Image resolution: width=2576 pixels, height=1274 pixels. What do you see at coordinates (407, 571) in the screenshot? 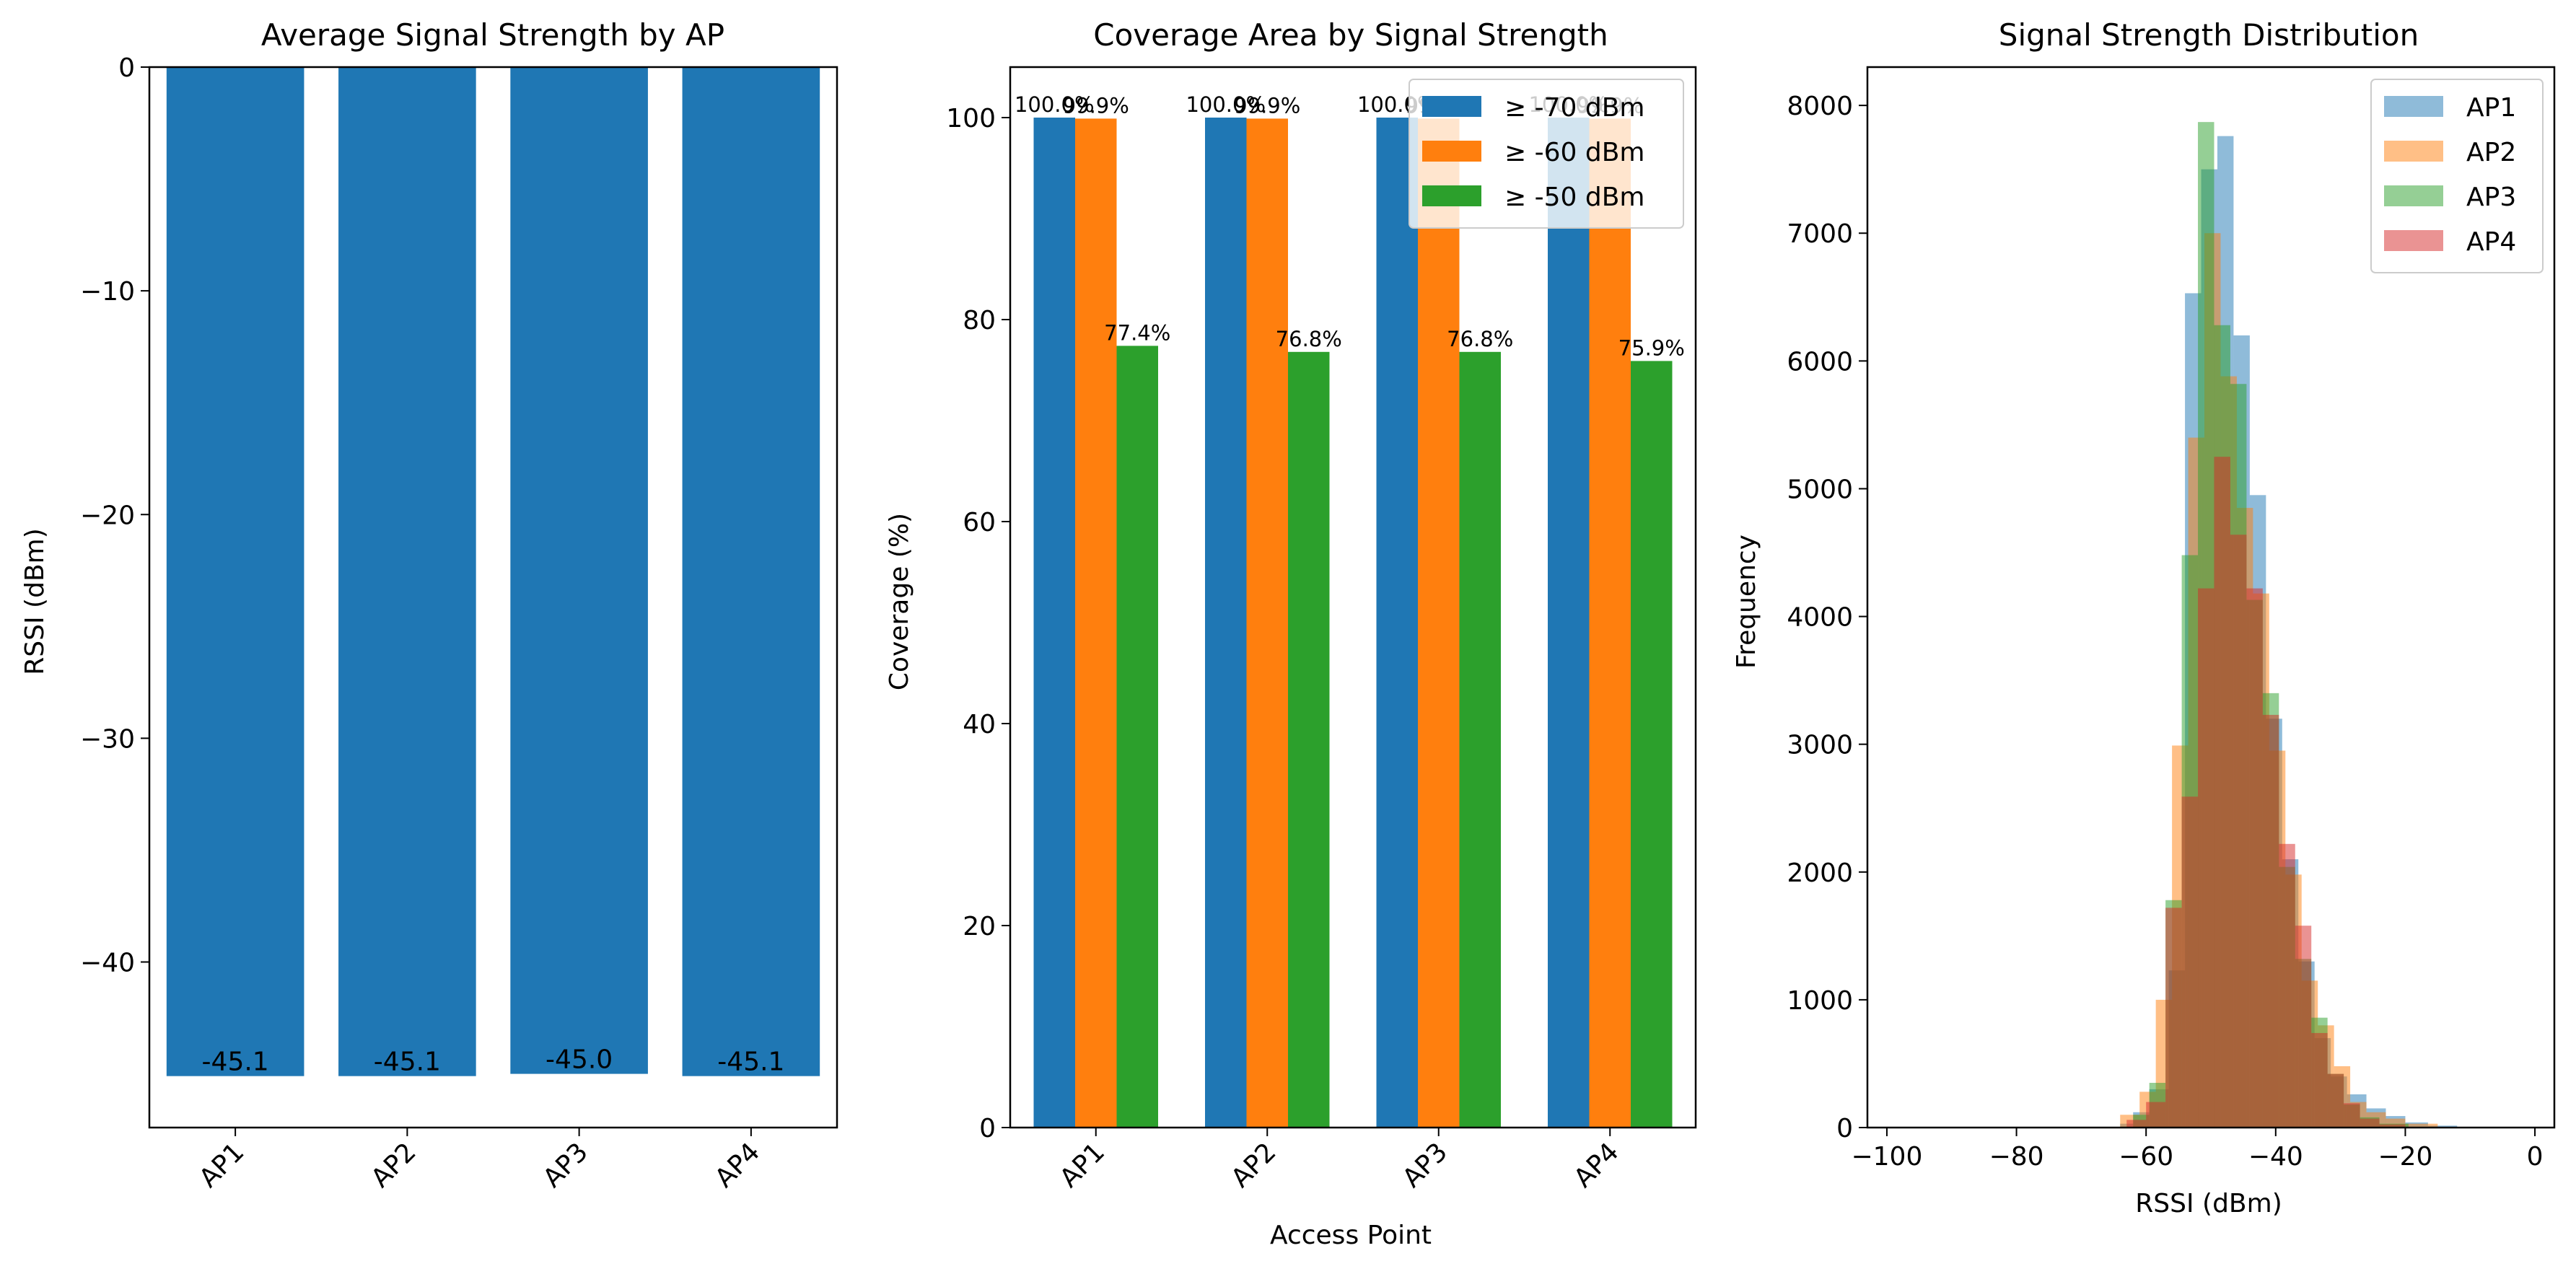
I see `bar-ap2` at bounding box center [407, 571].